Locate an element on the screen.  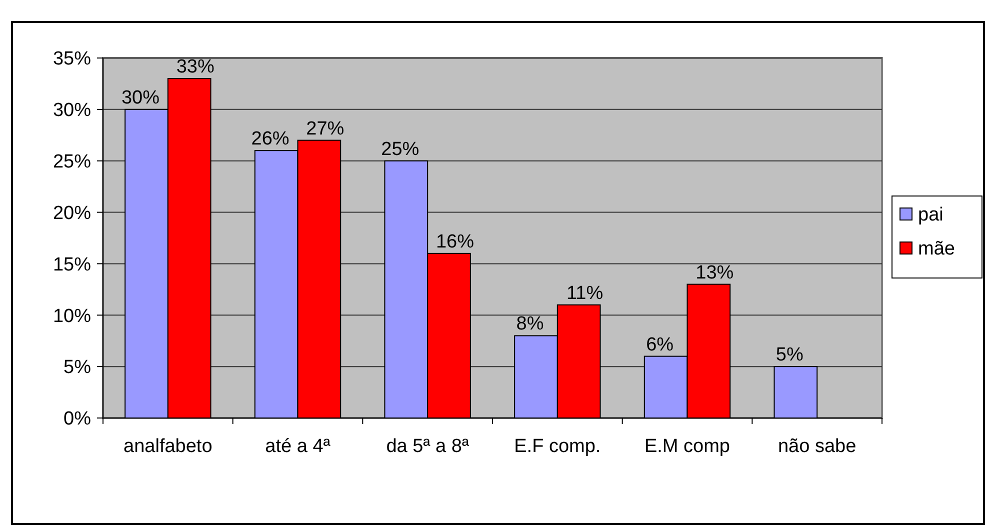
x-tick-label: até a 4ª is located at coordinates (298, 446).